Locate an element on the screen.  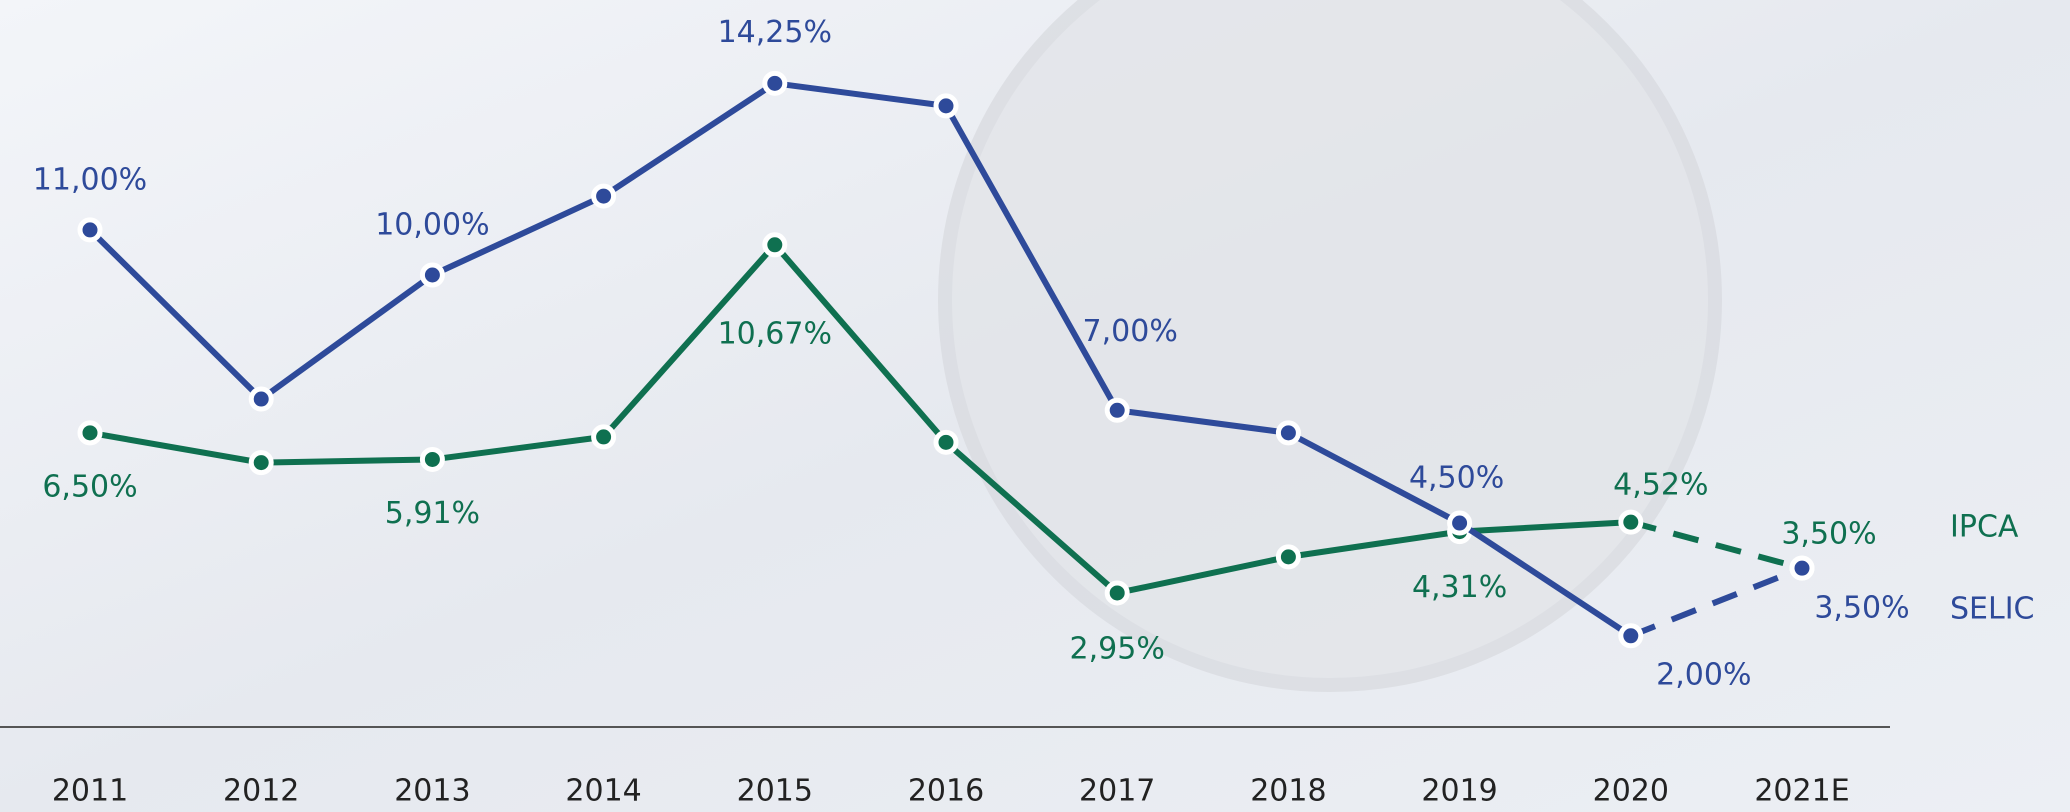
data-label: 7,00% is located at coordinates (1130, 331).